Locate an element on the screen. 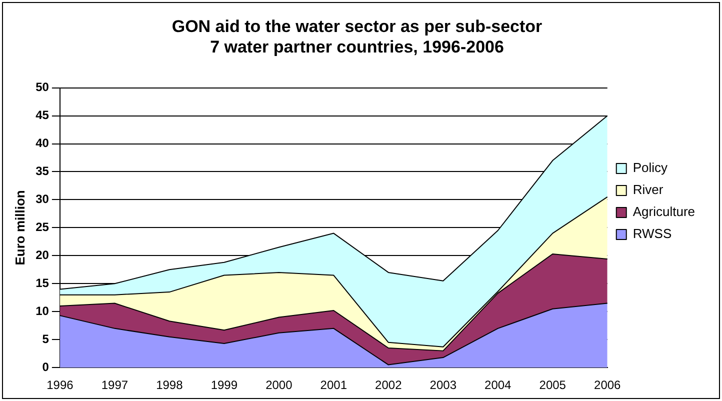 Image resolution: width=722 pixels, height=401 pixels. x-tick-label: 2000 is located at coordinates (279, 385).